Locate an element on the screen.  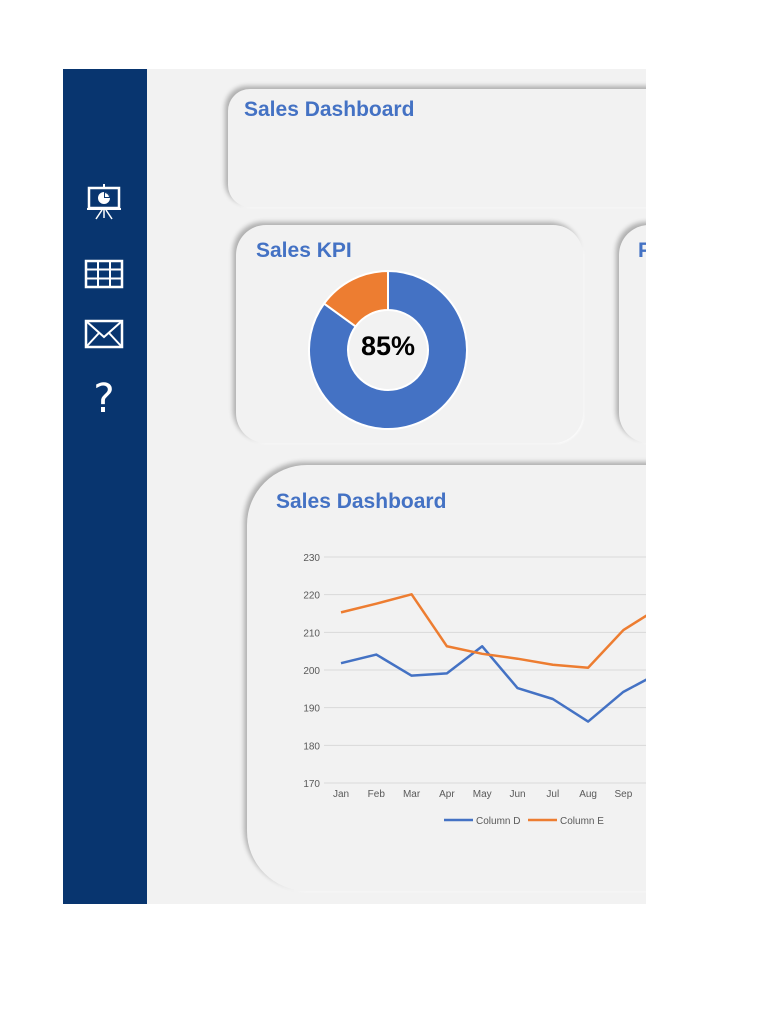
donut-slice-remaining is located at coordinates (355, 298).